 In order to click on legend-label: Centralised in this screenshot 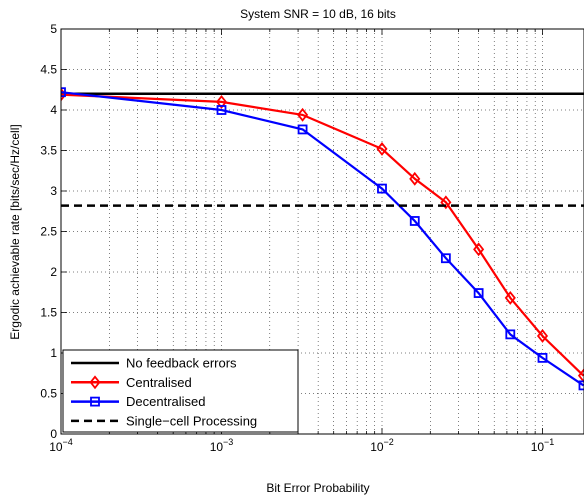, I will do `click(159, 382)`.